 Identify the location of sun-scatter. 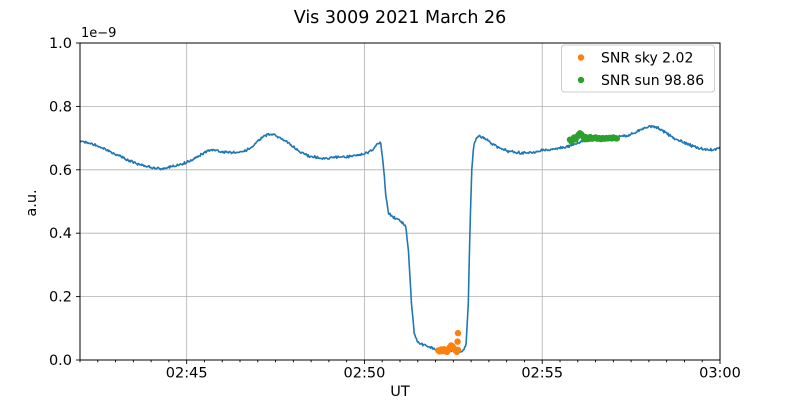
(593, 137).